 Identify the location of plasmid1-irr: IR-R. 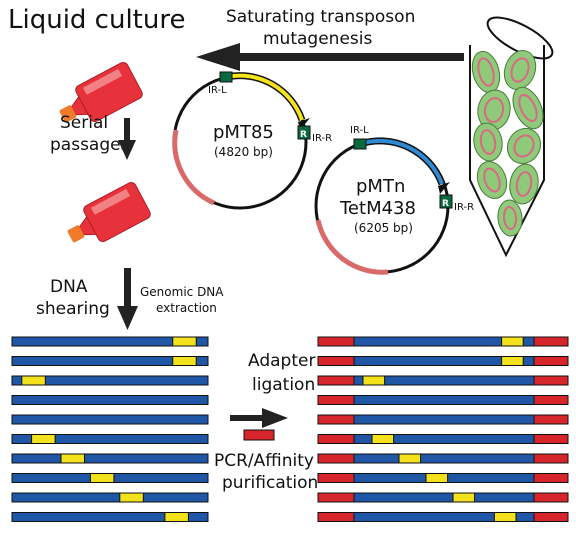
(322, 138).